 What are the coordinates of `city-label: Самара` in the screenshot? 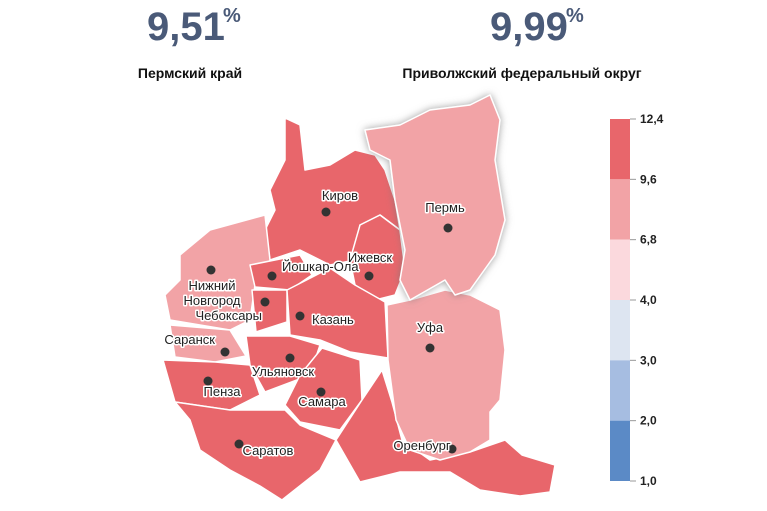 It's located at (322, 401).